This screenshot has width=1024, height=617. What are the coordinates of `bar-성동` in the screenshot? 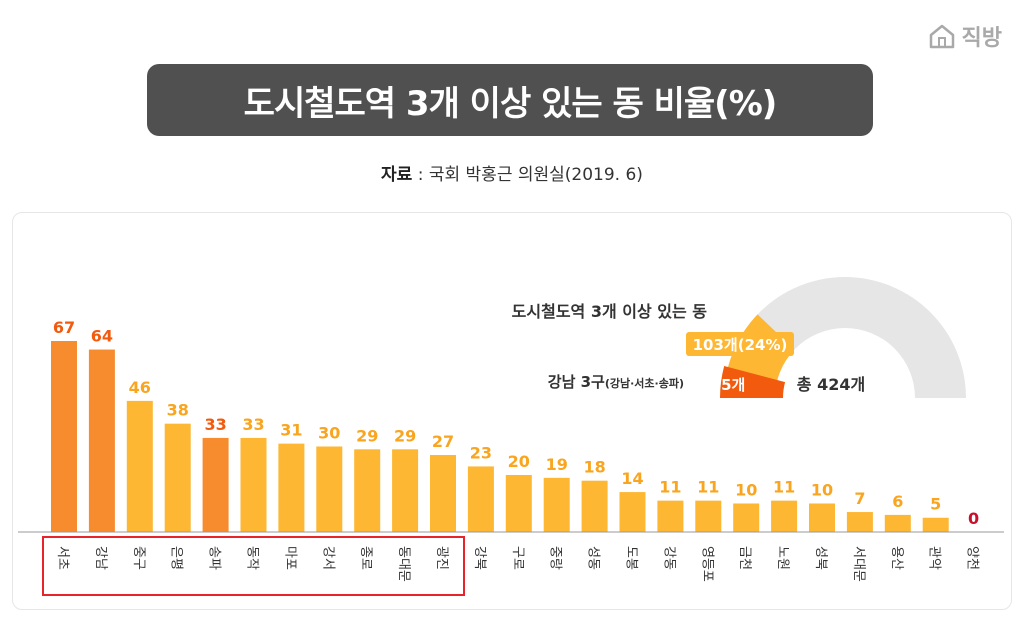 It's located at (594, 506).